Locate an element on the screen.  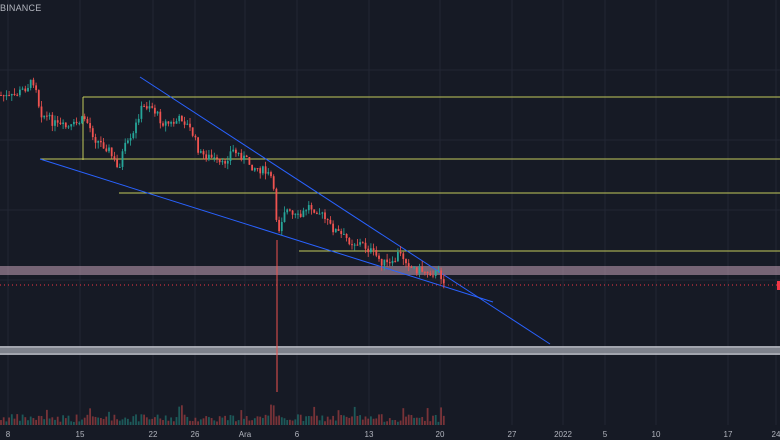
exchange-label: BINANCE is located at coordinates (21, 8).